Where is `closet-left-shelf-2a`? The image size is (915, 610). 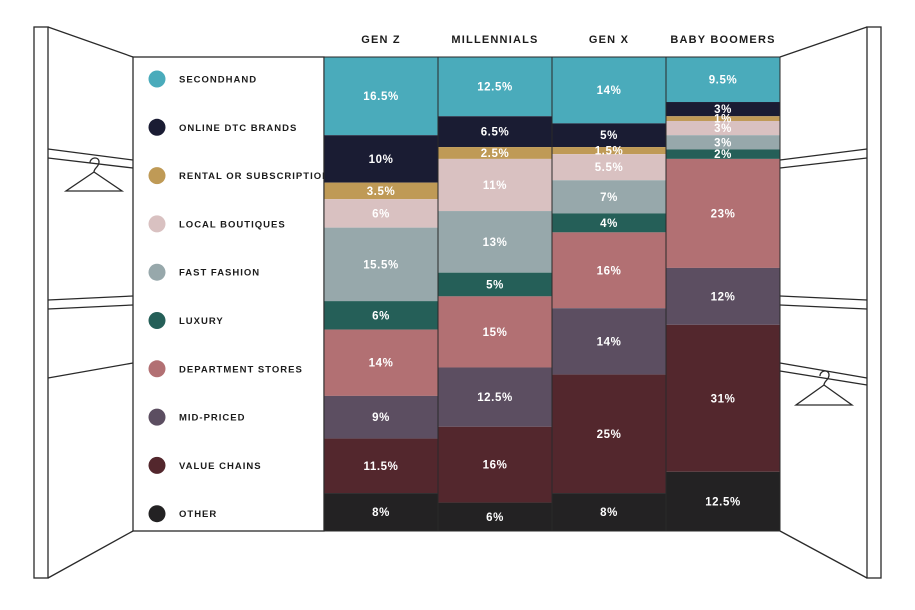 closet-left-shelf-2a is located at coordinates (90, 298).